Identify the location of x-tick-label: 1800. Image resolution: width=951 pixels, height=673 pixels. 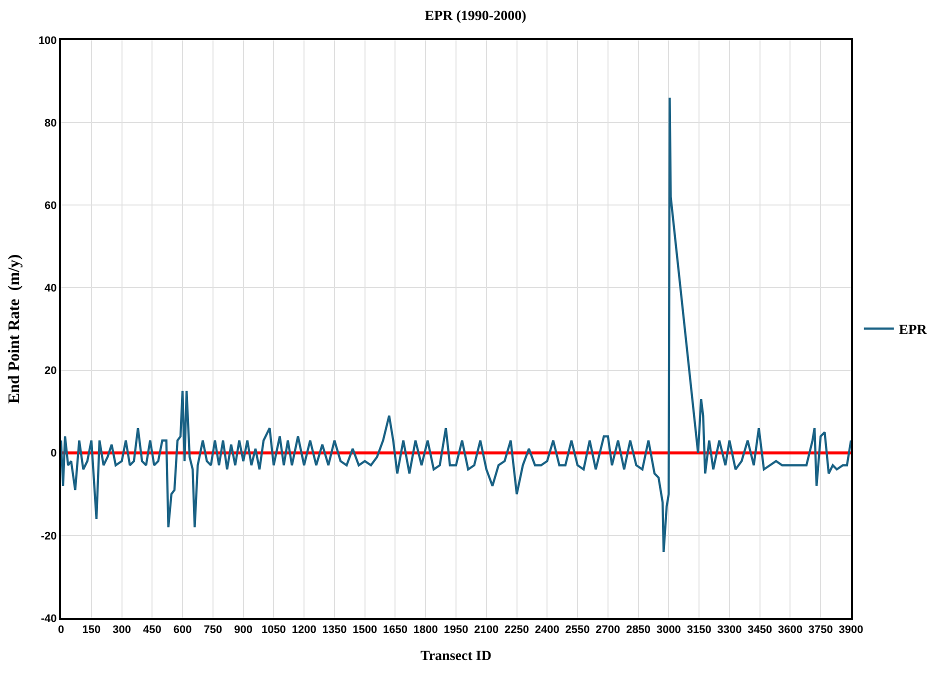
(425, 630).